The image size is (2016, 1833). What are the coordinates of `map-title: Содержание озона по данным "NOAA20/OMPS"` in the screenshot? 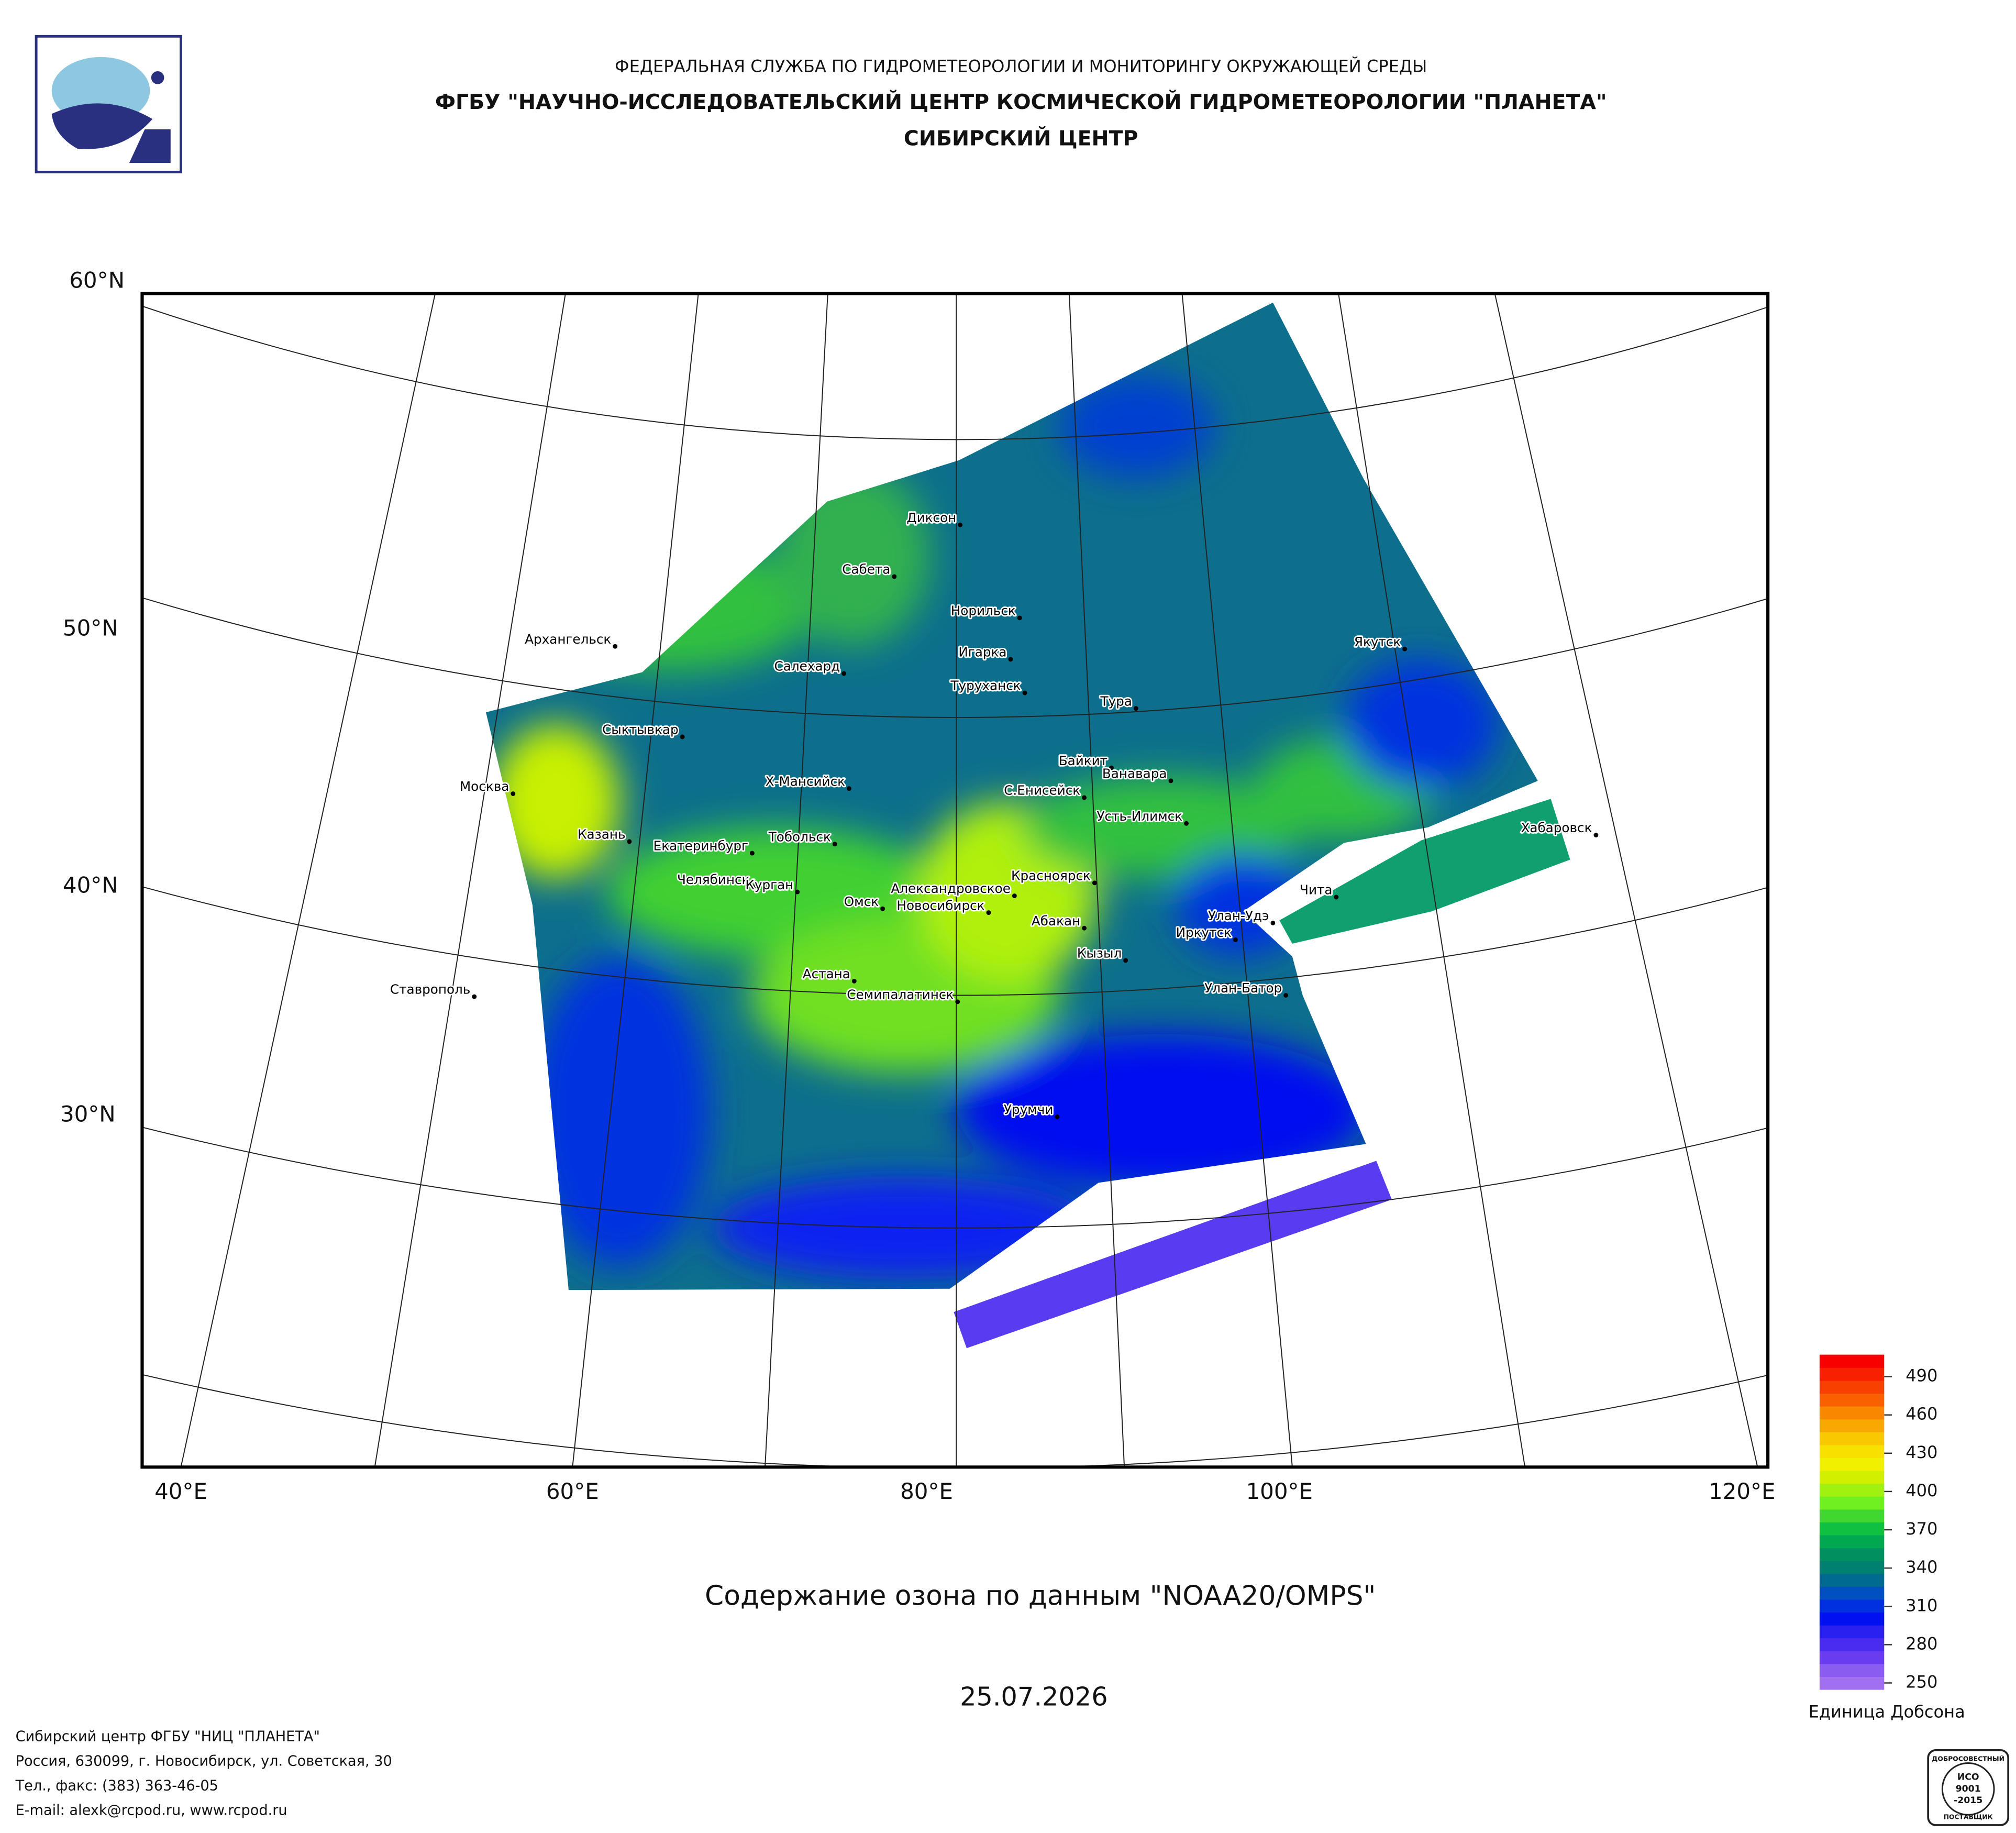 It's located at (1041, 1596).